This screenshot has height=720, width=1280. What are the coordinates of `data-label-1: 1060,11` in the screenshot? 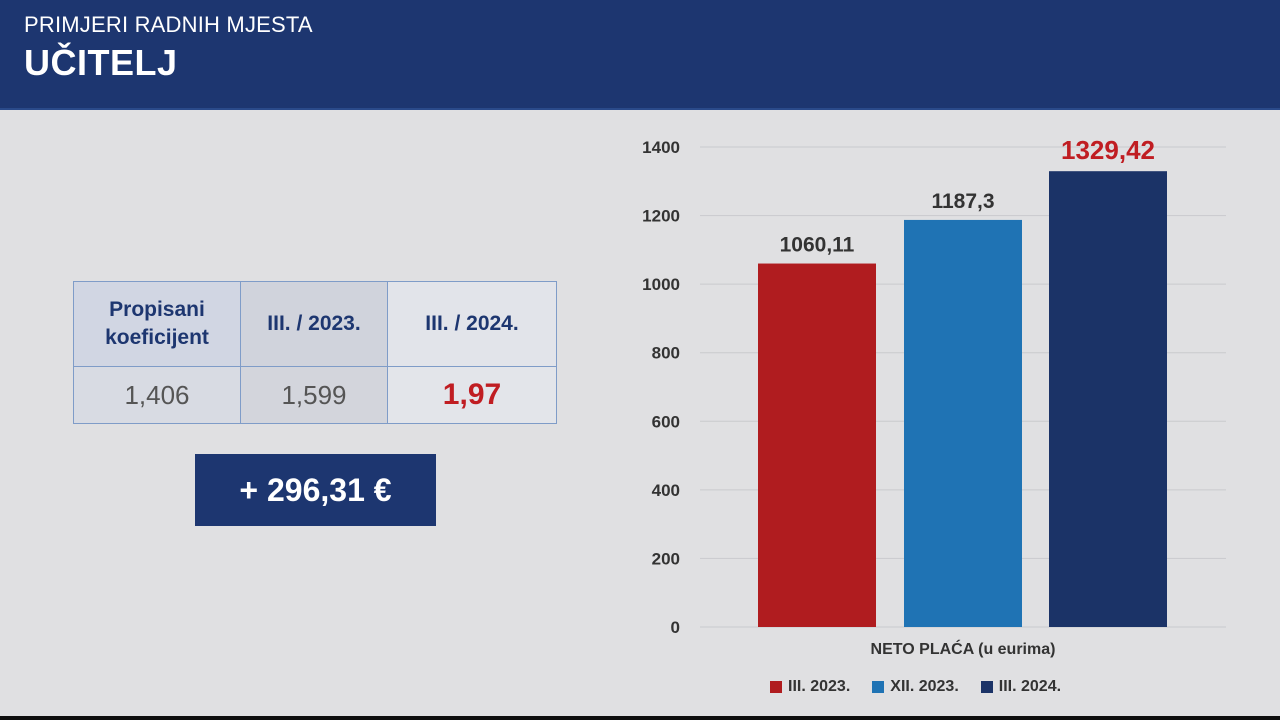 It's located at (817, 245).